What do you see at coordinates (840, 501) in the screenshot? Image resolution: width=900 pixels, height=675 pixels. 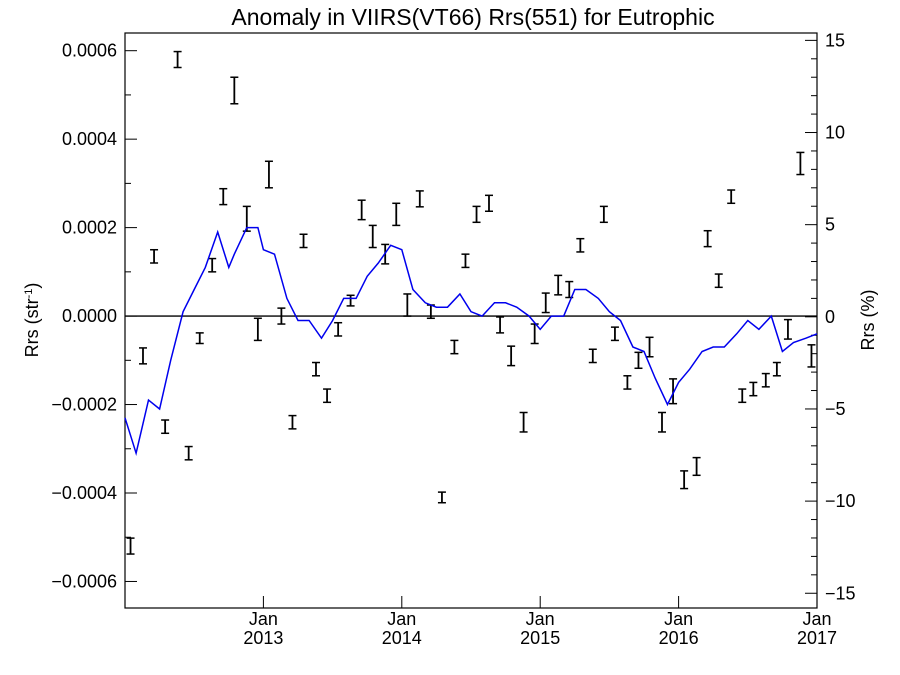 I see `right-tick-label: −10` at bounding box center [840, 501].